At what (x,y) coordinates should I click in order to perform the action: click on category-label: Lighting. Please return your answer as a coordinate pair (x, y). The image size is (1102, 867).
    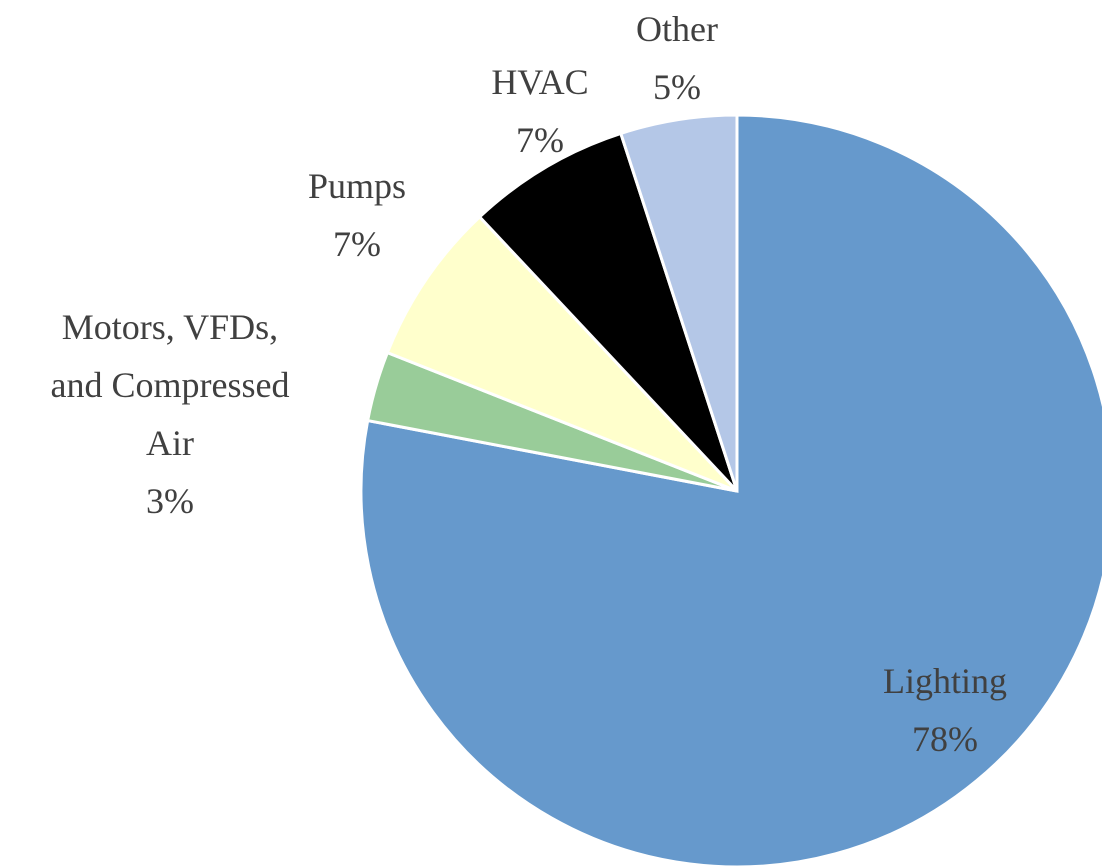
    Looking at the image, I should click on (945, 681).